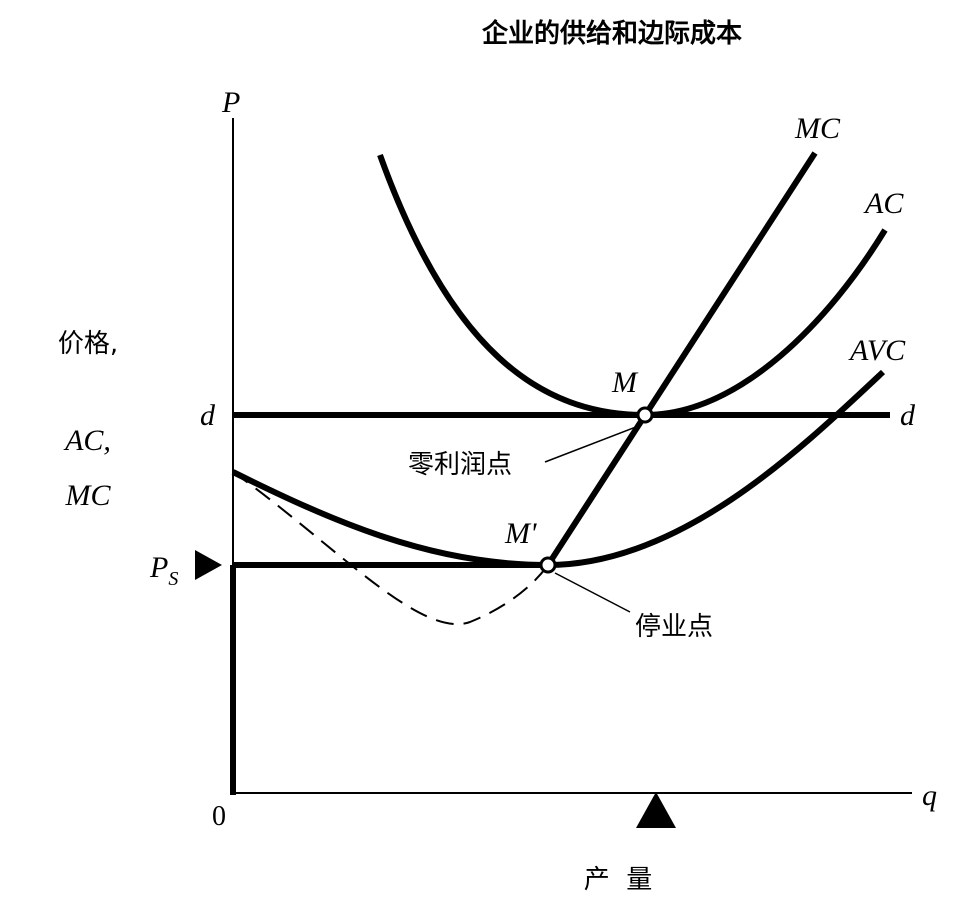  What do you see at coordinates (390, 548) in the screenshot?
I see `mc-dashed` at bounding box center [390, 548].